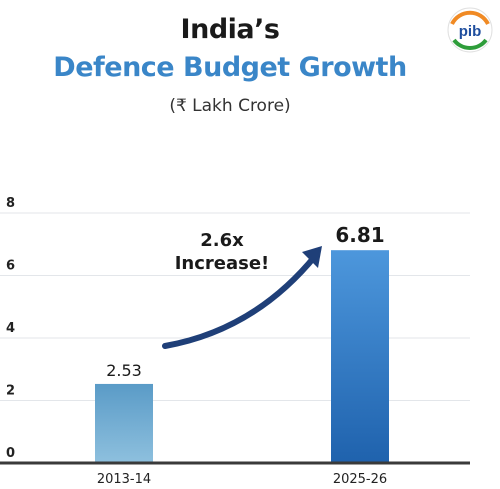 Image resolution: width=500 pixels, height=489 pixels. Describe the element at coordinates (230, 106) in the screenshot. I see `chart-subtitle: (₹ Lakh Crore)` at that location.